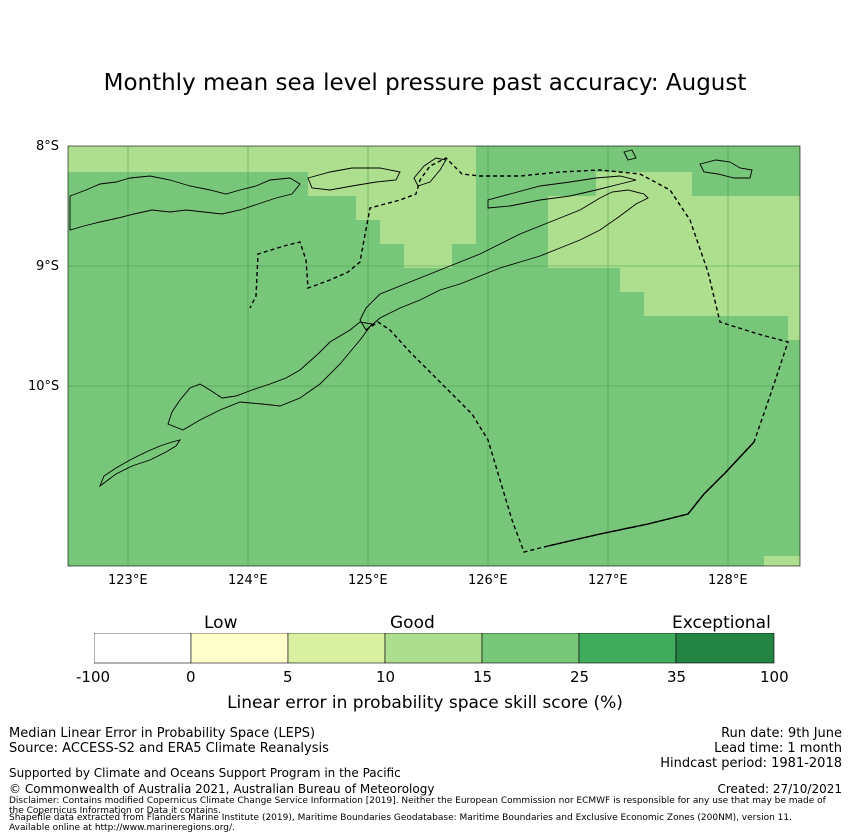 The image size is (850, 839). I want to click on colorbar, so click(434, 648).